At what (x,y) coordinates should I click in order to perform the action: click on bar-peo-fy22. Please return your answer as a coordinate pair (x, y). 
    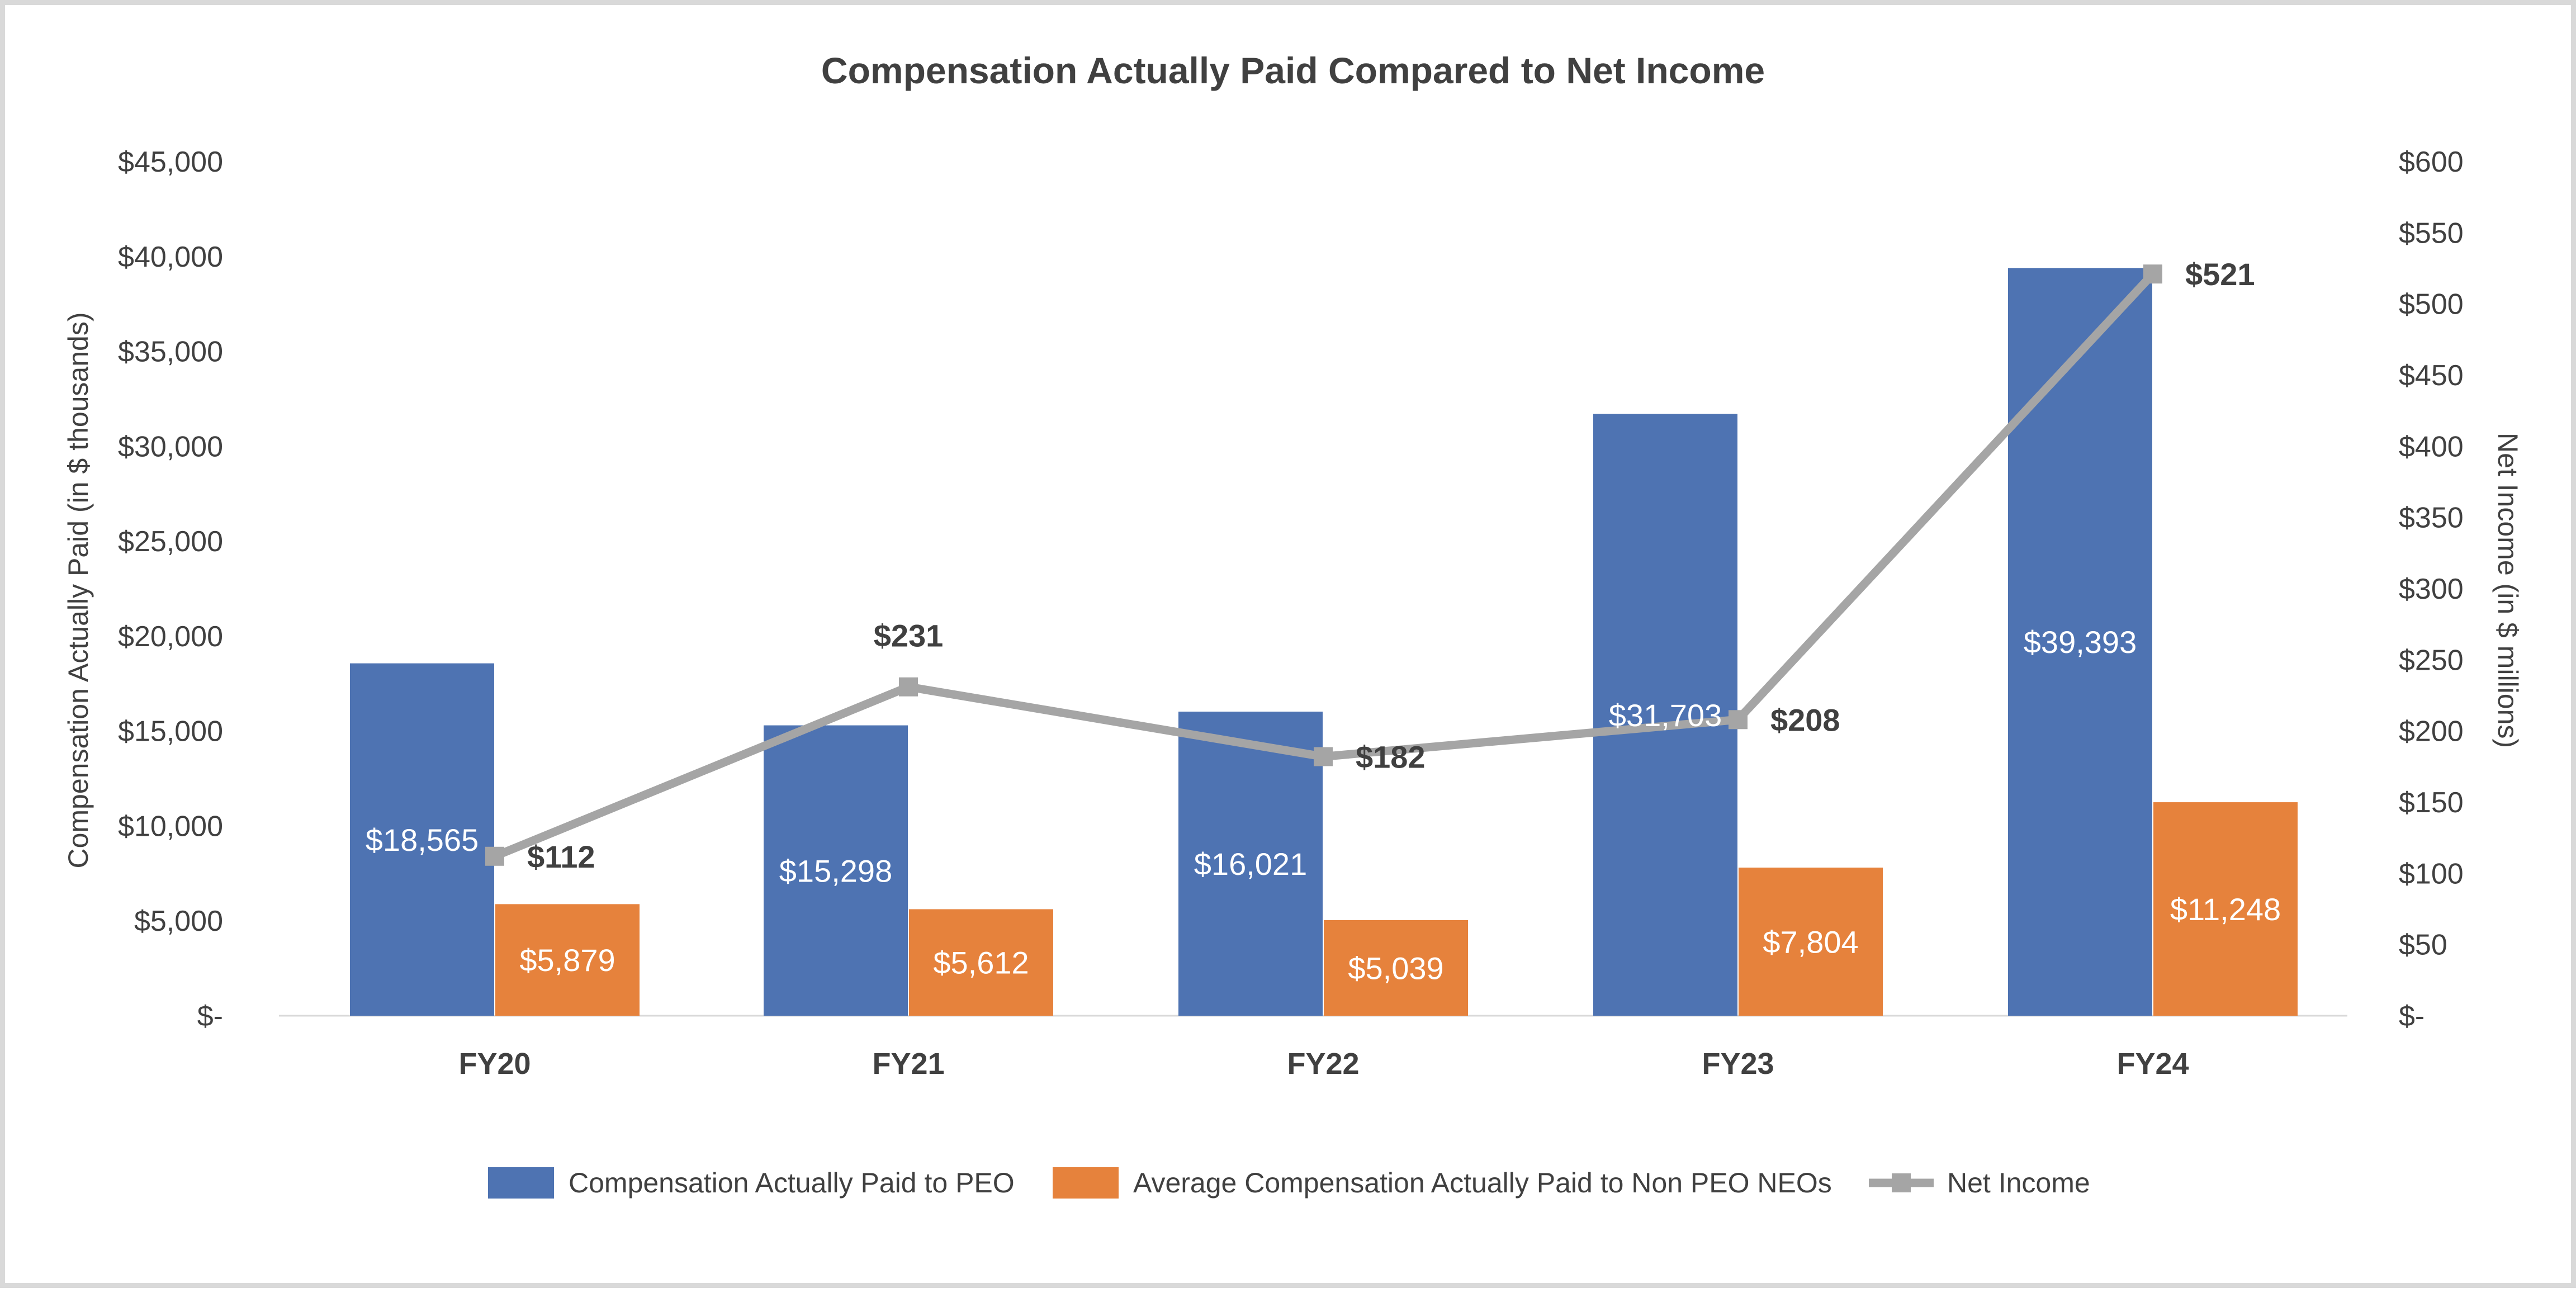
    Looking at the image, I should click on (1250, 864).